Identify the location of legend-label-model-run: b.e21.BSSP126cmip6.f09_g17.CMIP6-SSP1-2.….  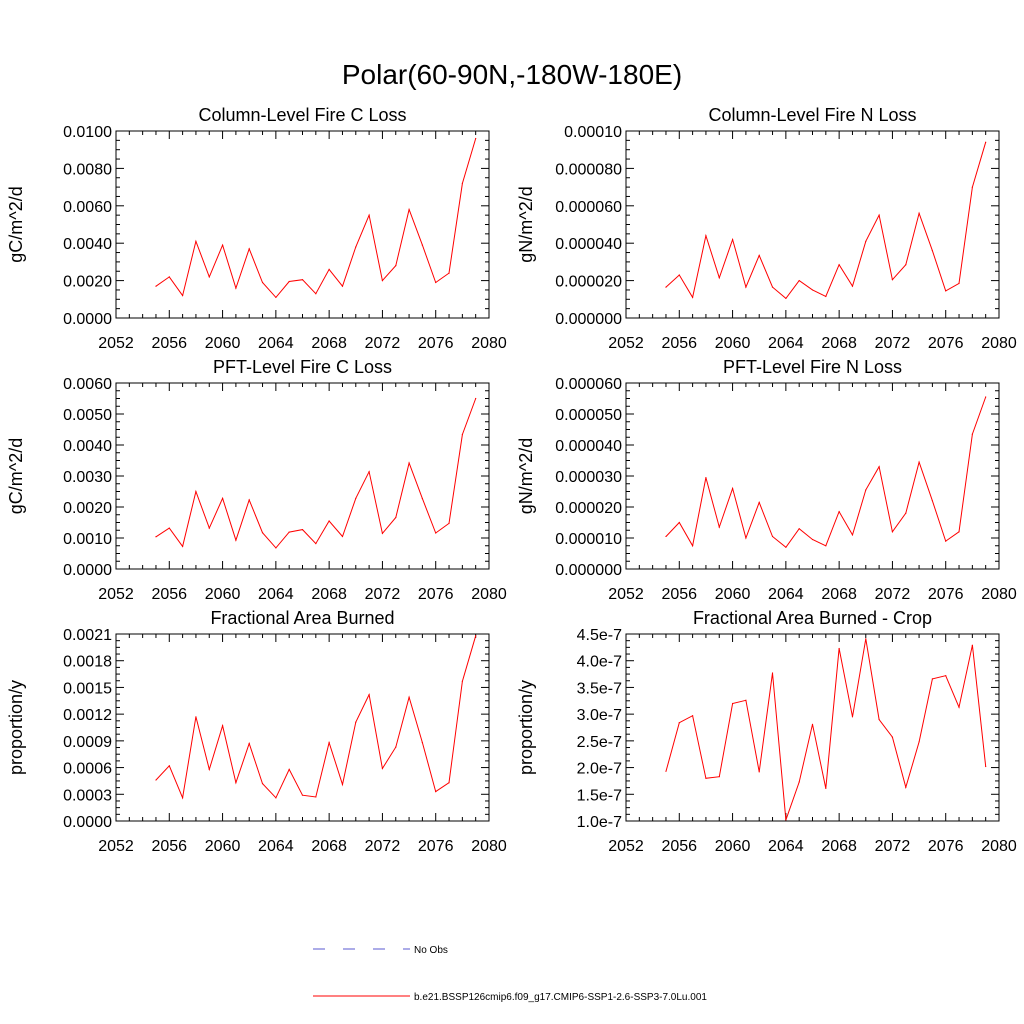
(560, 997).